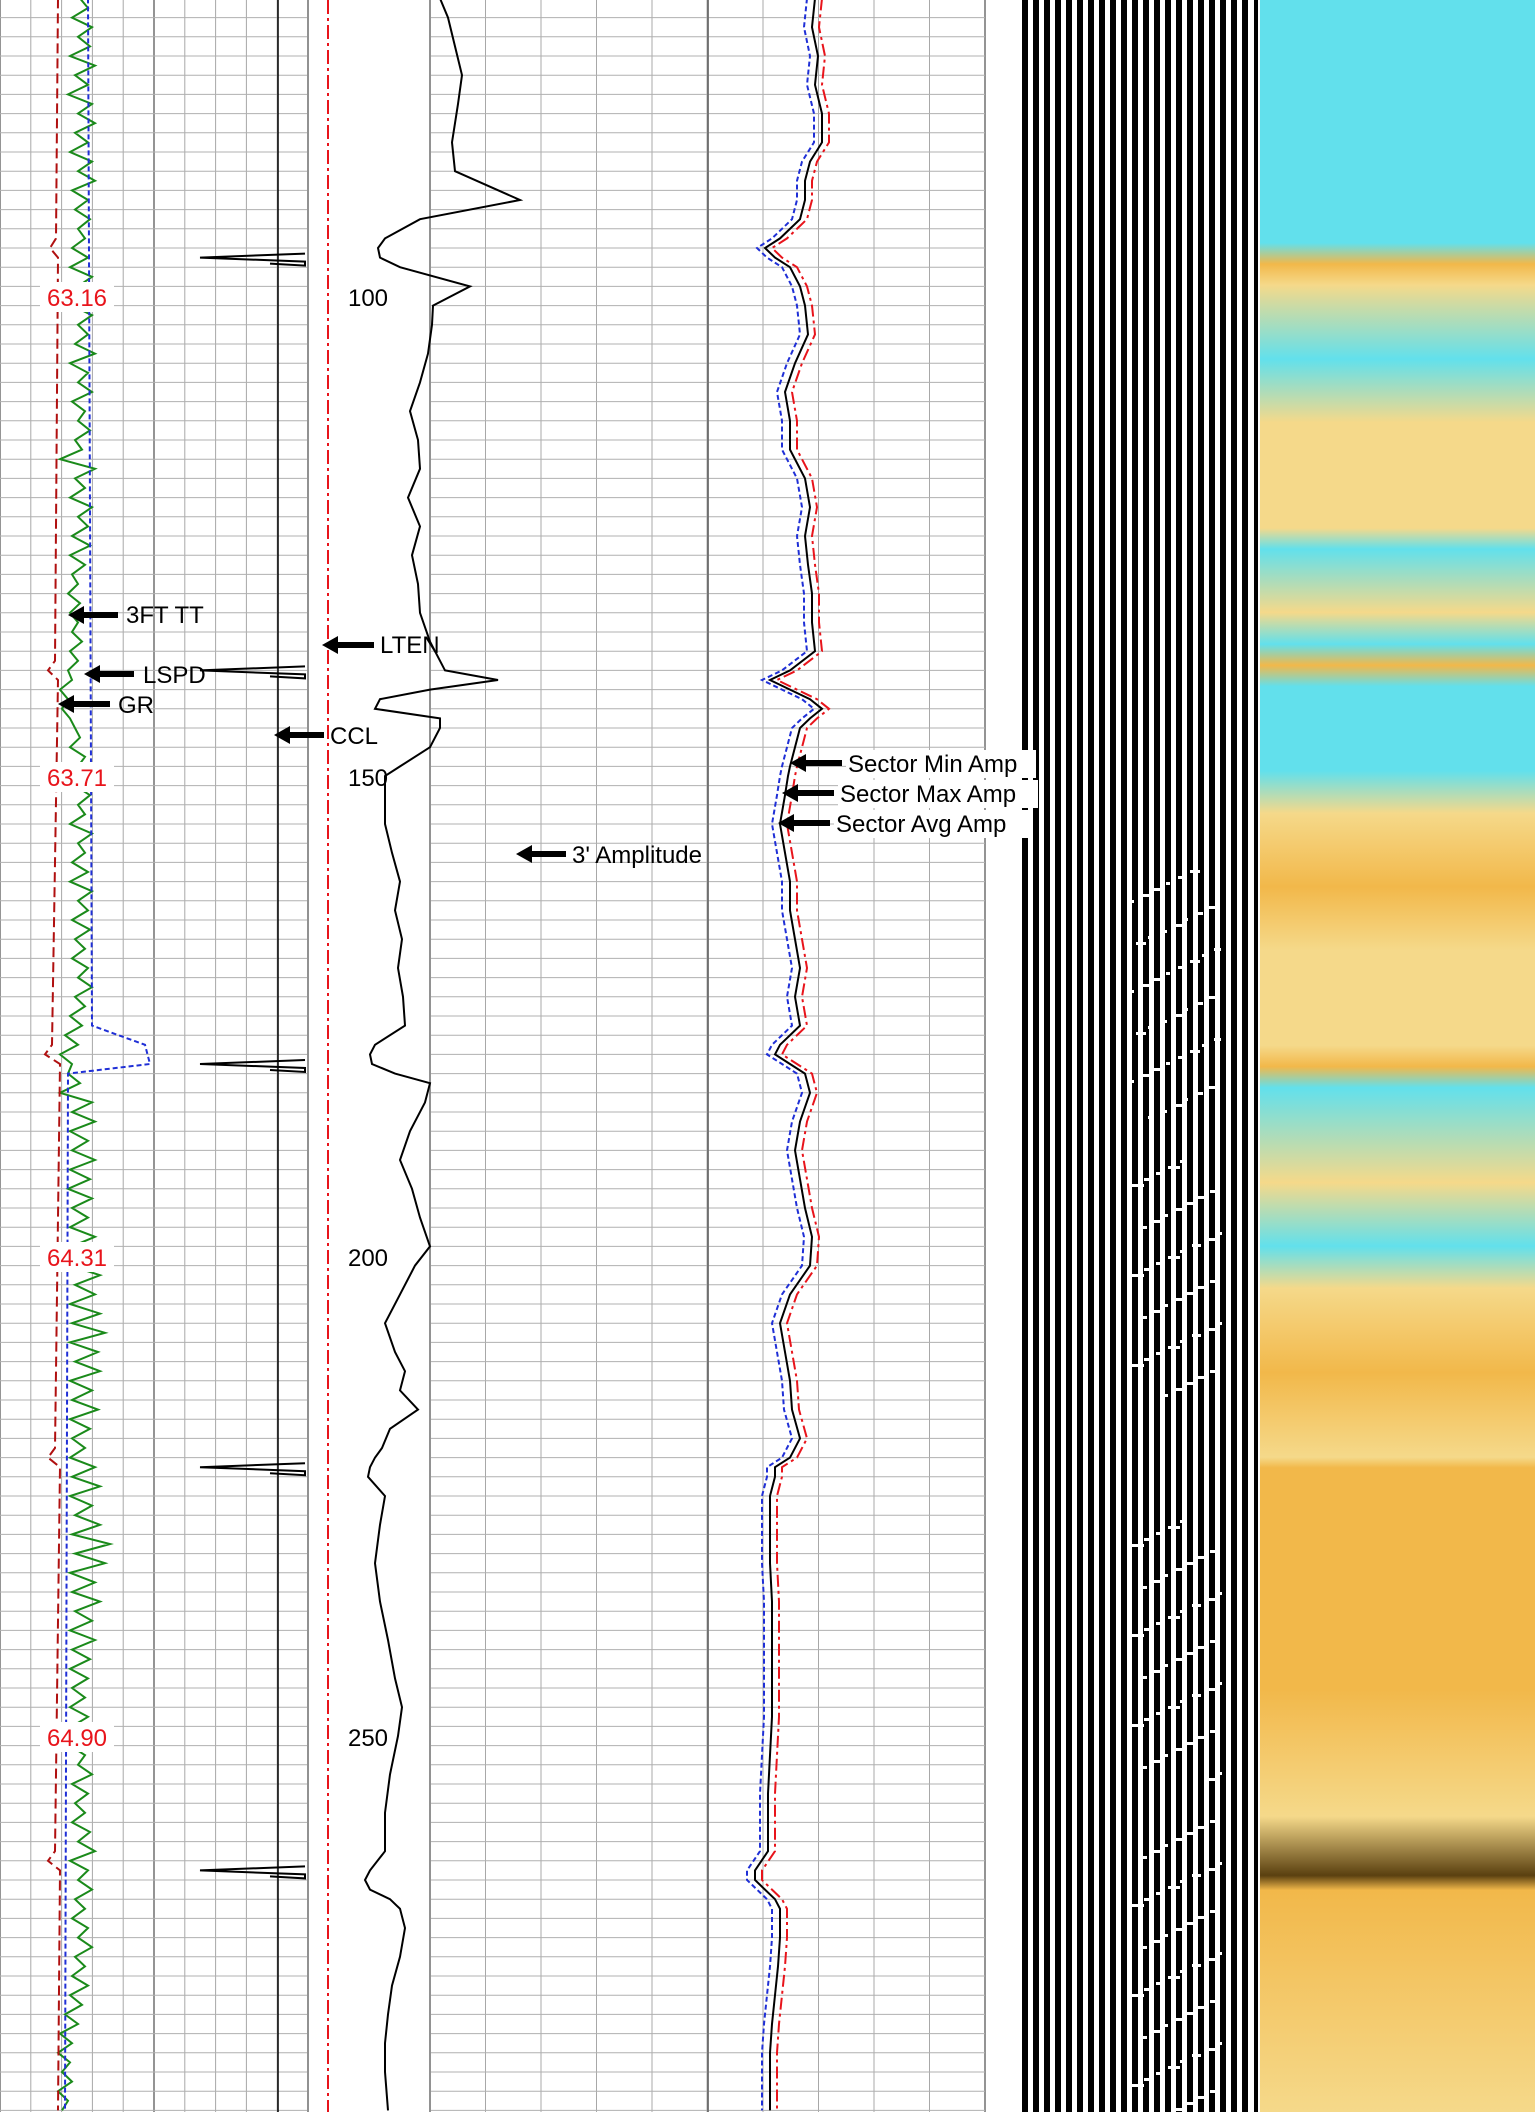 Image resolution: width=1535 pixels, height=2112 pixels. Describe the element at coordinates (637, 855) in the screenshot. I see `amp3-label: 3' Amplitude` at that location.